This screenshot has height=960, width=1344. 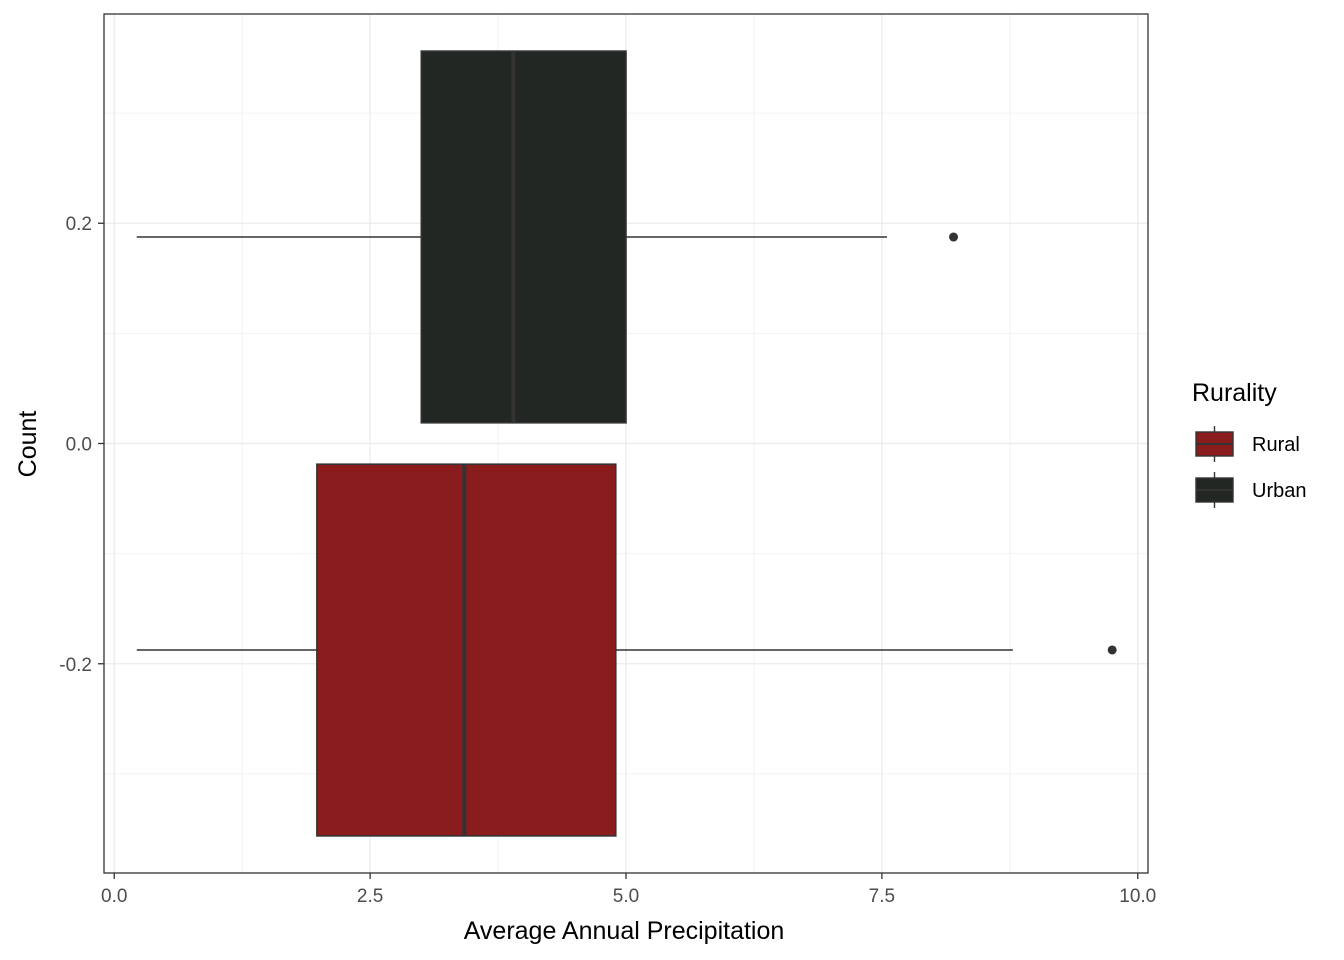 I want to click on legend-title: Rurality, so click(x=1234, y=393).